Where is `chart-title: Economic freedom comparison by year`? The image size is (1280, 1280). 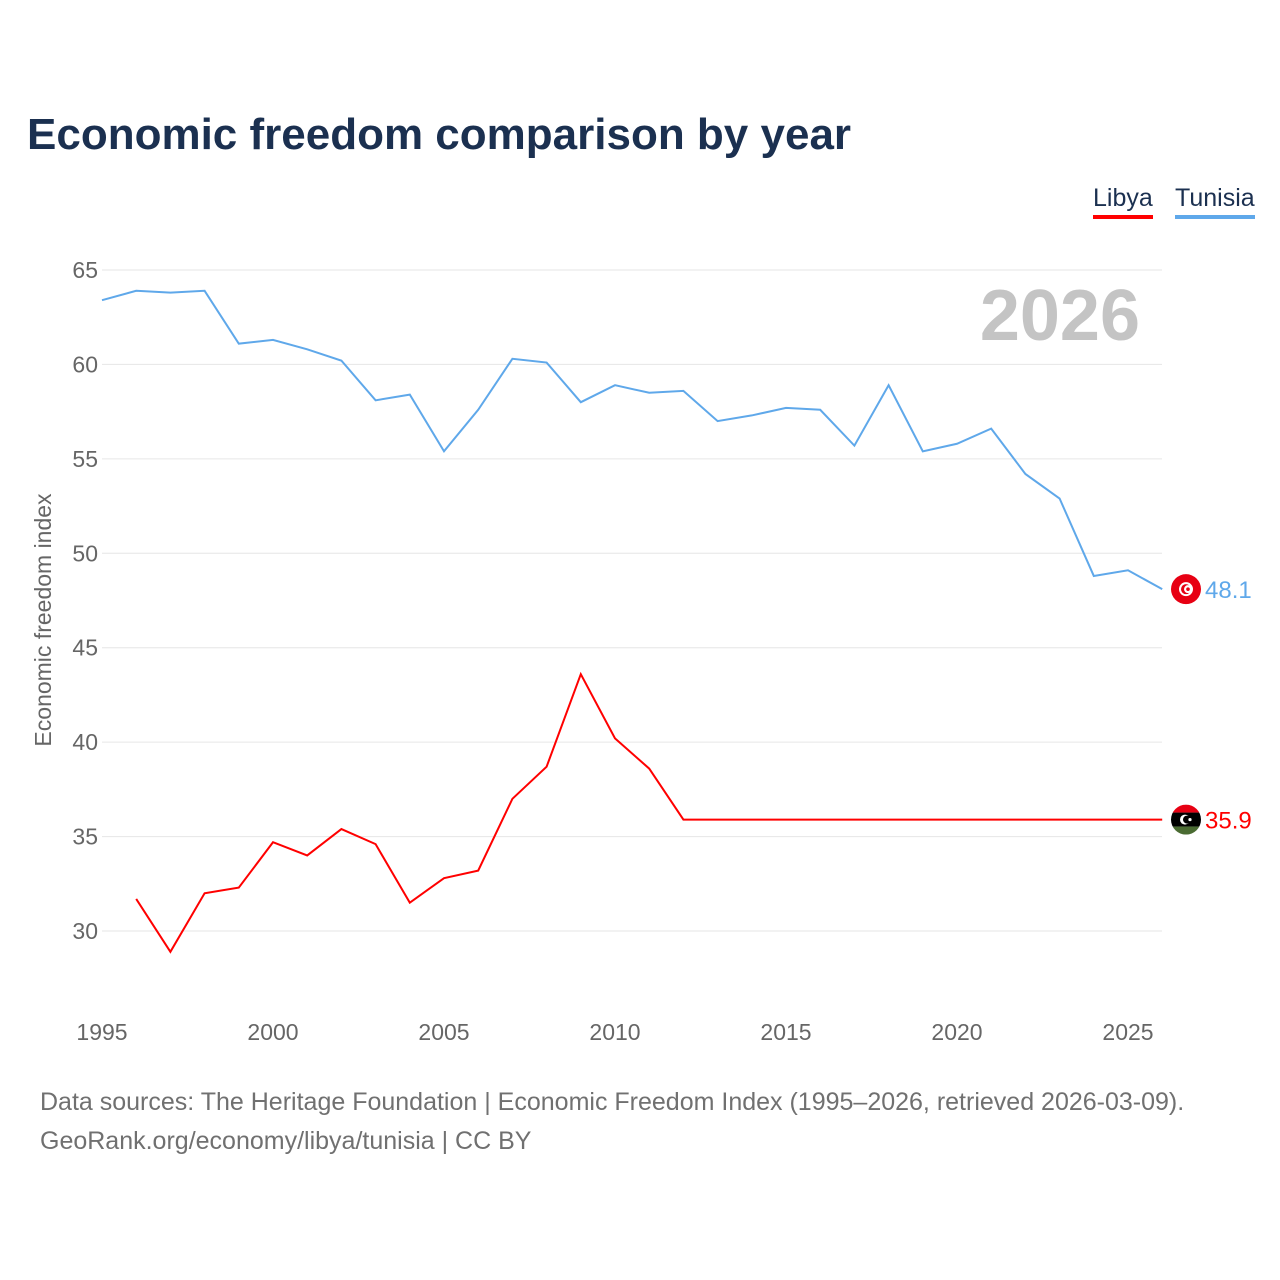
chart-title: Economic freedom comparison by year is located at coordinates (439, 134).